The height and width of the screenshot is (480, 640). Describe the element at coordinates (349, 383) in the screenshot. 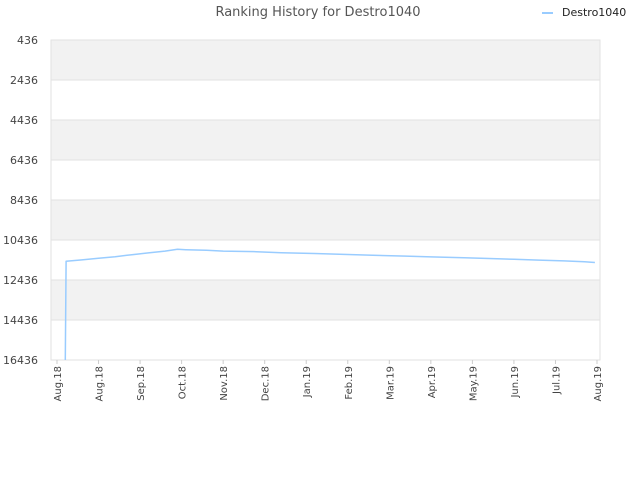

I see `x-tick-label: Feb.19` at that location.